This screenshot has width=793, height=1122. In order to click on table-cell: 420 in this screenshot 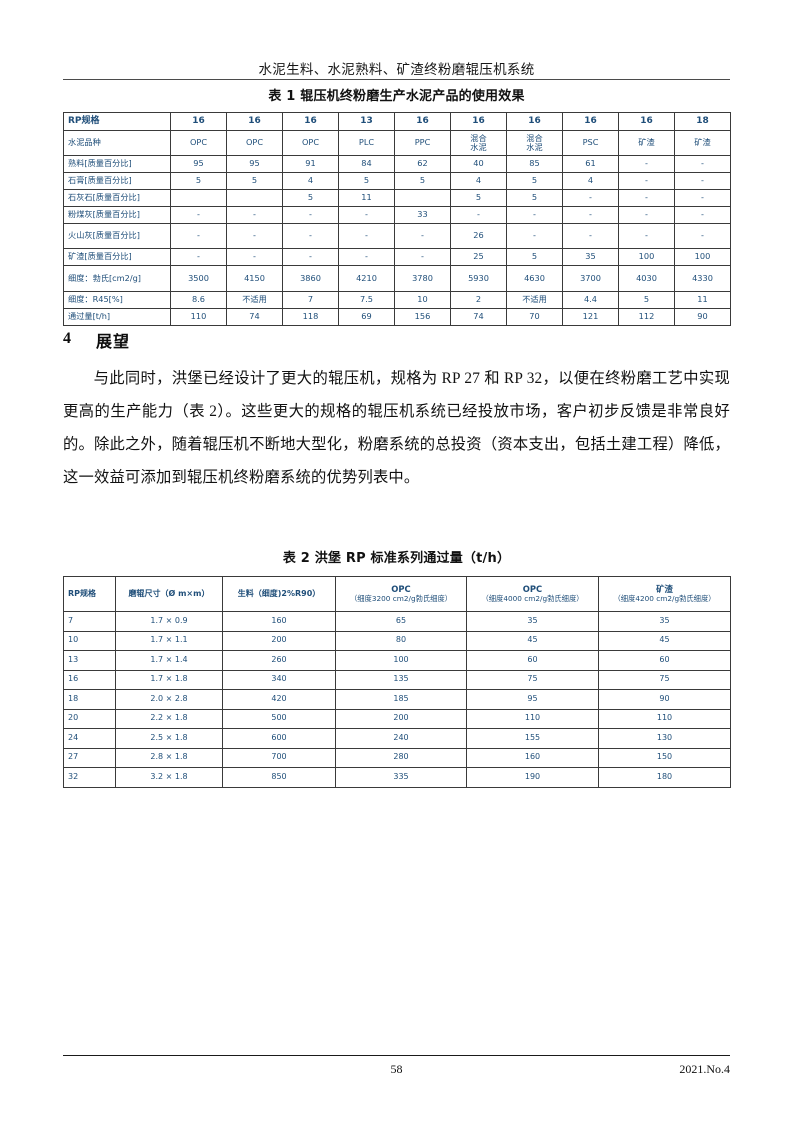, I will do `click(279, 699)`.